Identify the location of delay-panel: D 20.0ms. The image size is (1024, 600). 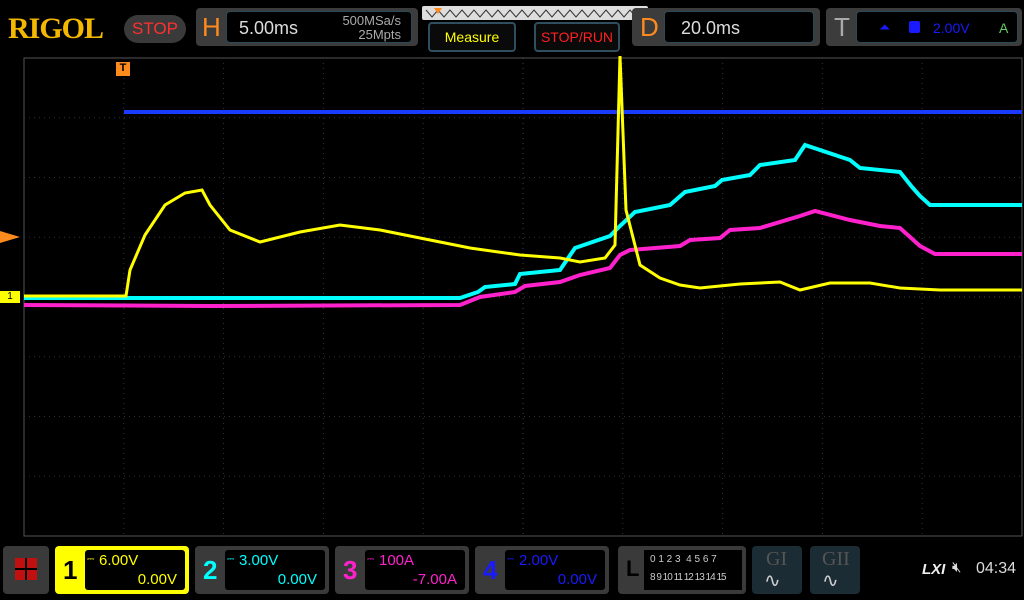
(726, 27).